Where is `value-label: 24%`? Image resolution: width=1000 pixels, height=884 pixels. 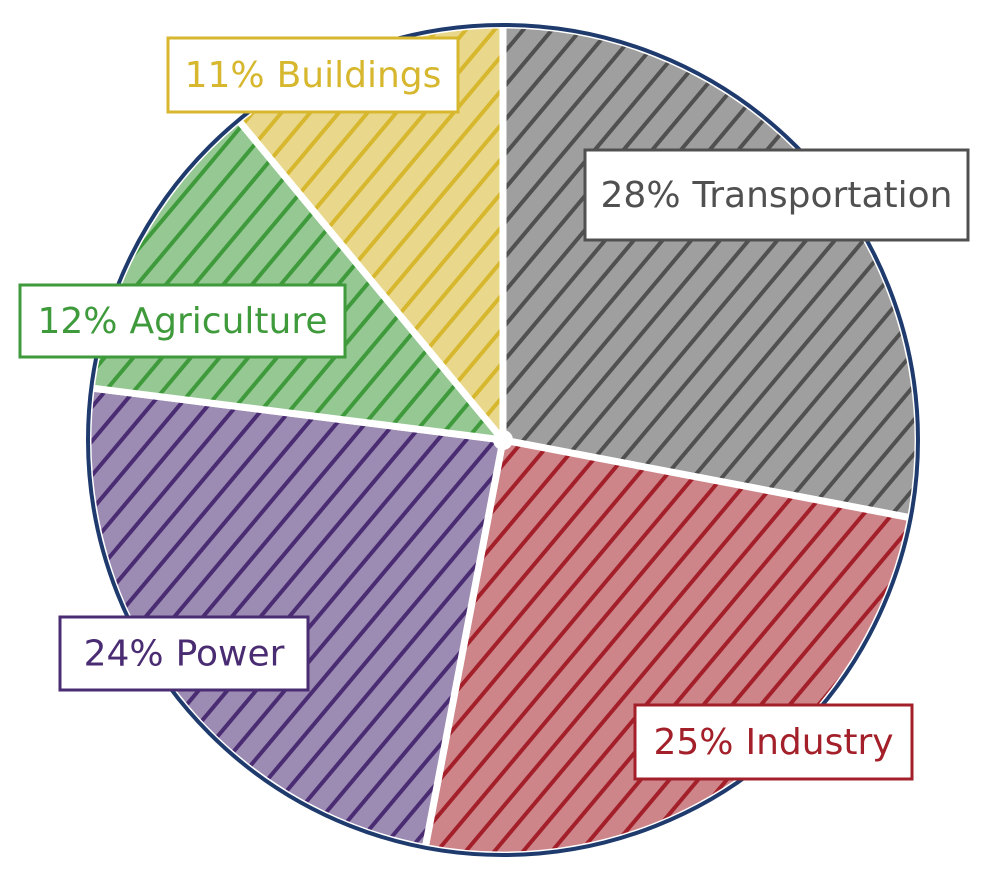 value-label: 24% is located at coordinates (124, 654).